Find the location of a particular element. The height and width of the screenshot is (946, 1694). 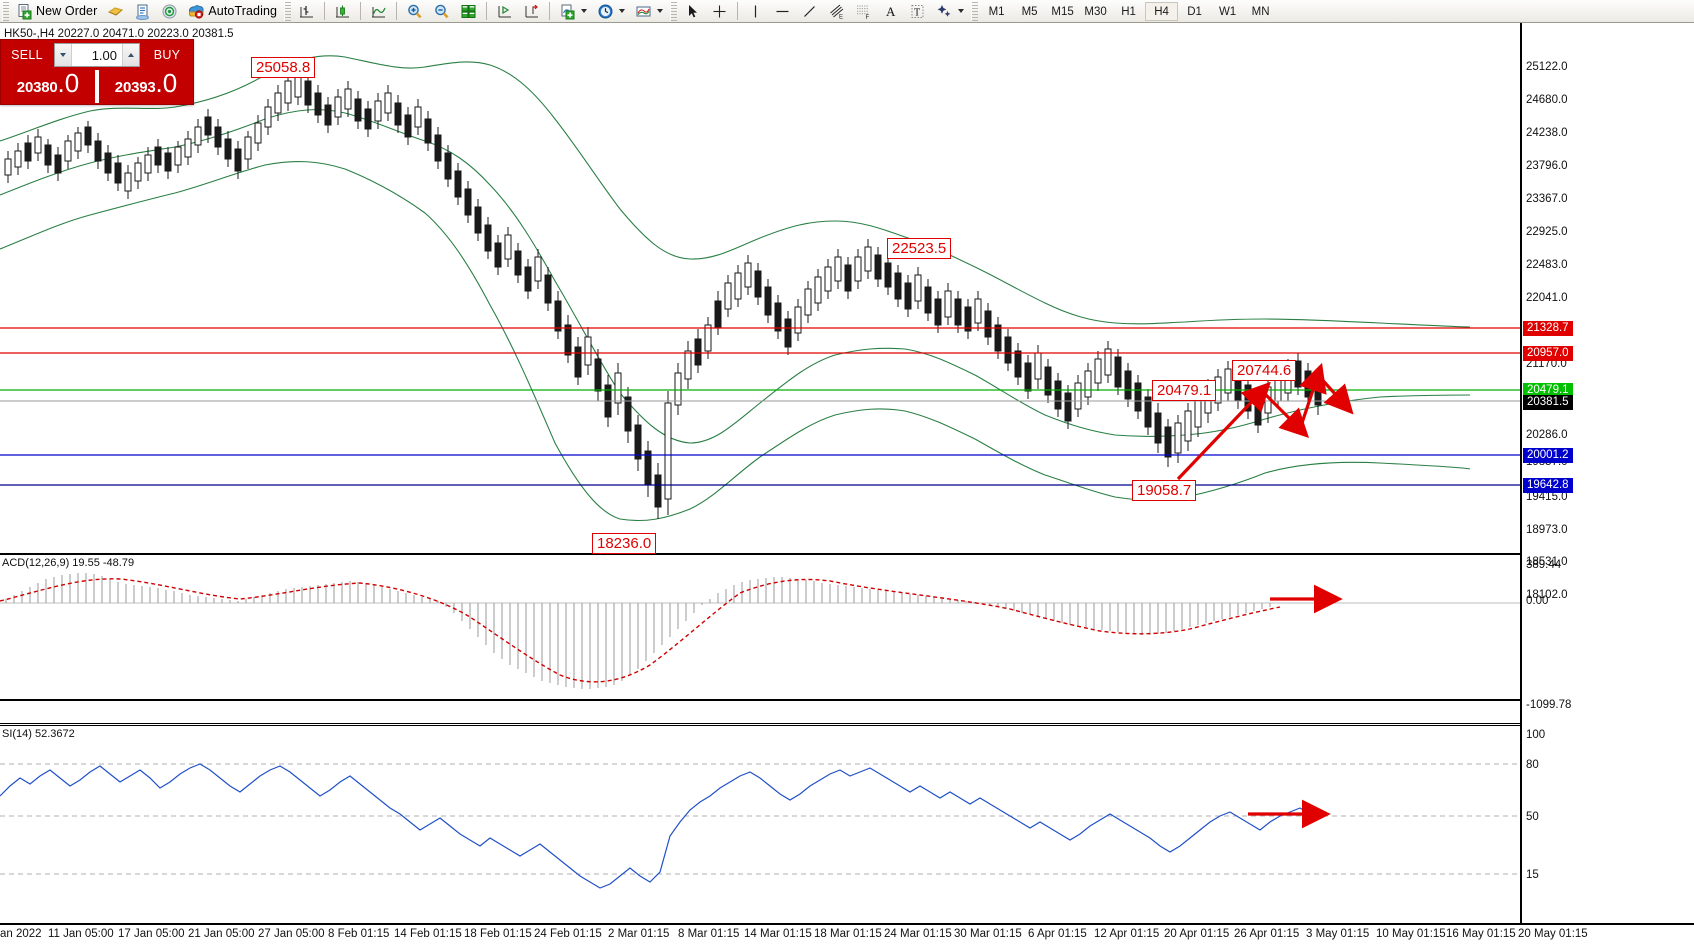

fibonacci-button: F is located at coordinates (863, 11).